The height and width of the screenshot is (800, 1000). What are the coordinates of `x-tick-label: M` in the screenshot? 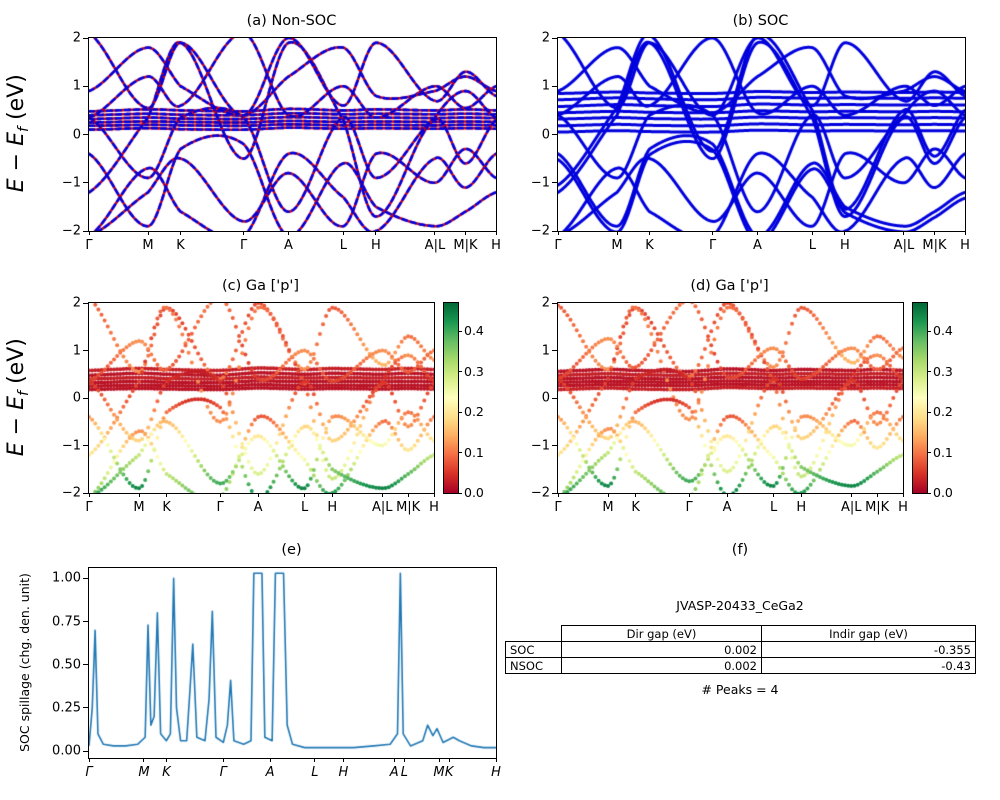 It's located at (148, 245).